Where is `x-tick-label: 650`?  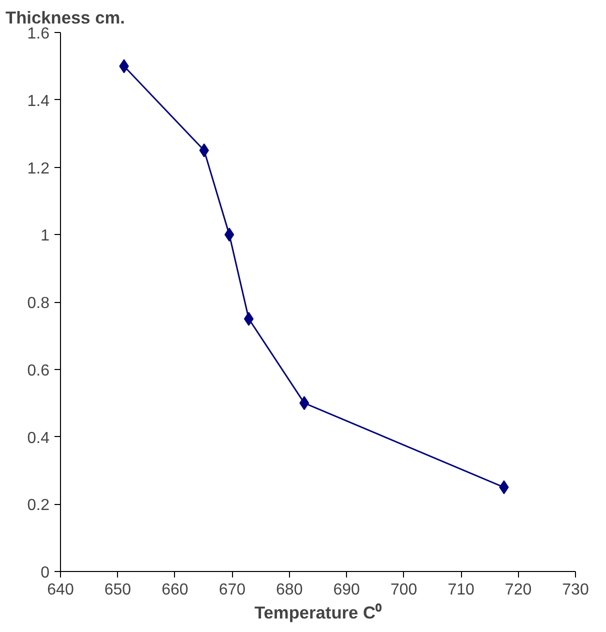 x-tick-label: 650 is located at coordinates (118, 590).